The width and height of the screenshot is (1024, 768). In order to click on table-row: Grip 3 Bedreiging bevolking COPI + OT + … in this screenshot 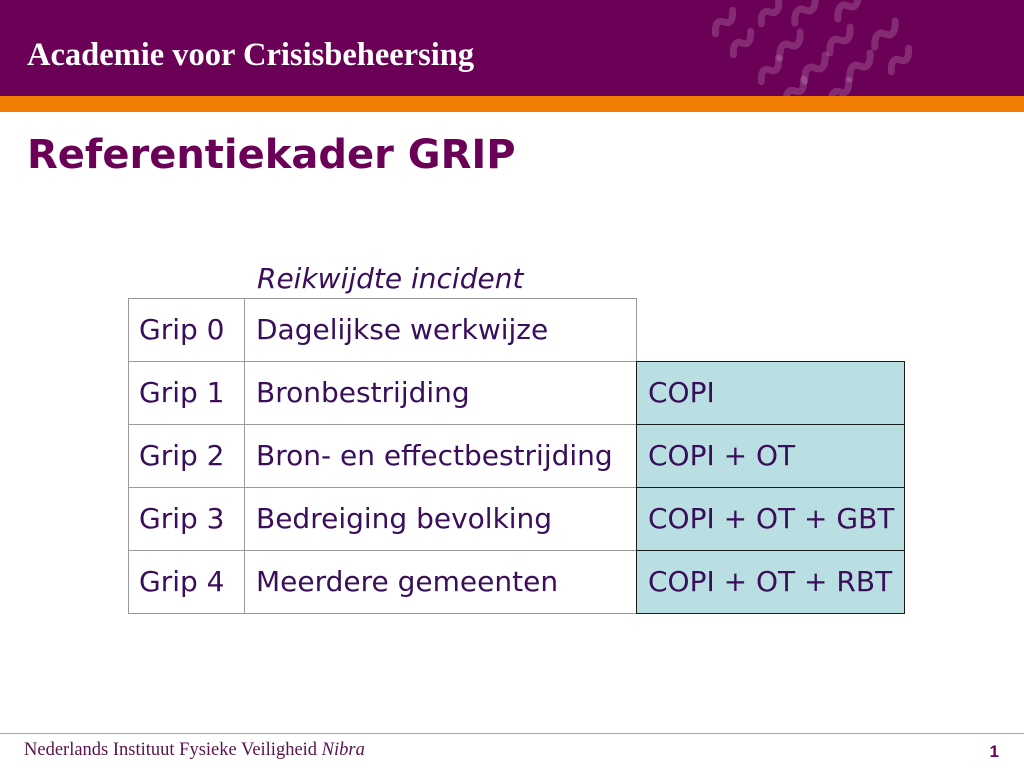, I will do `click(516, 519)`.